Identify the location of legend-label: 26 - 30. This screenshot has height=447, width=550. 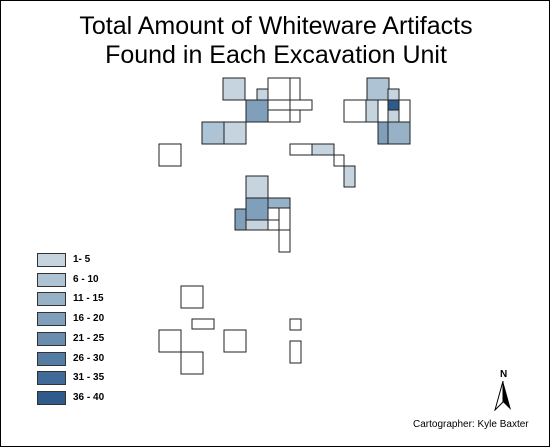
(89, 358).